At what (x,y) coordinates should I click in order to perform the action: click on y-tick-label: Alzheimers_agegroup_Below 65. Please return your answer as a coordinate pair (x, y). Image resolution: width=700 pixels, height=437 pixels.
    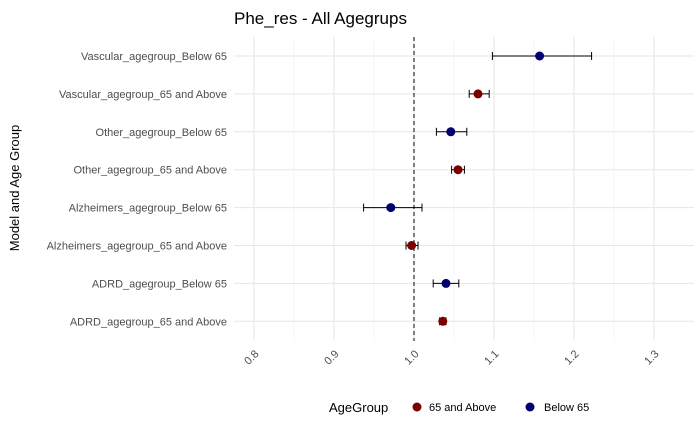
    Looking at the image, I should click on (148, 209).